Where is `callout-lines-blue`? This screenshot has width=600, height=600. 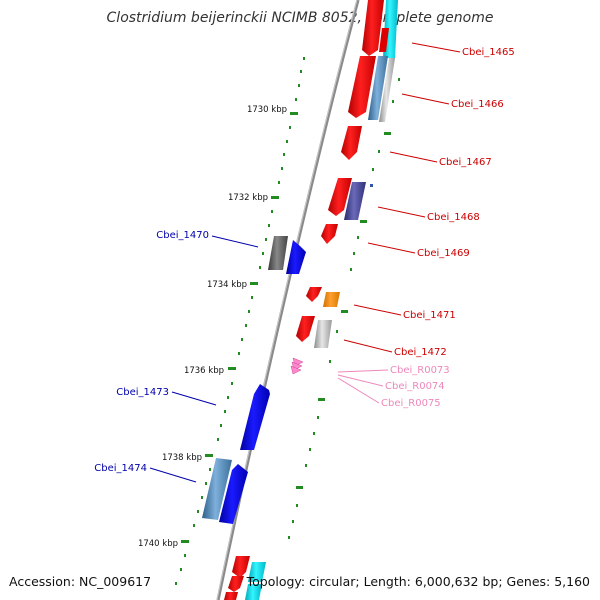 callout-lines-blue is located at coordinates (204, 359).